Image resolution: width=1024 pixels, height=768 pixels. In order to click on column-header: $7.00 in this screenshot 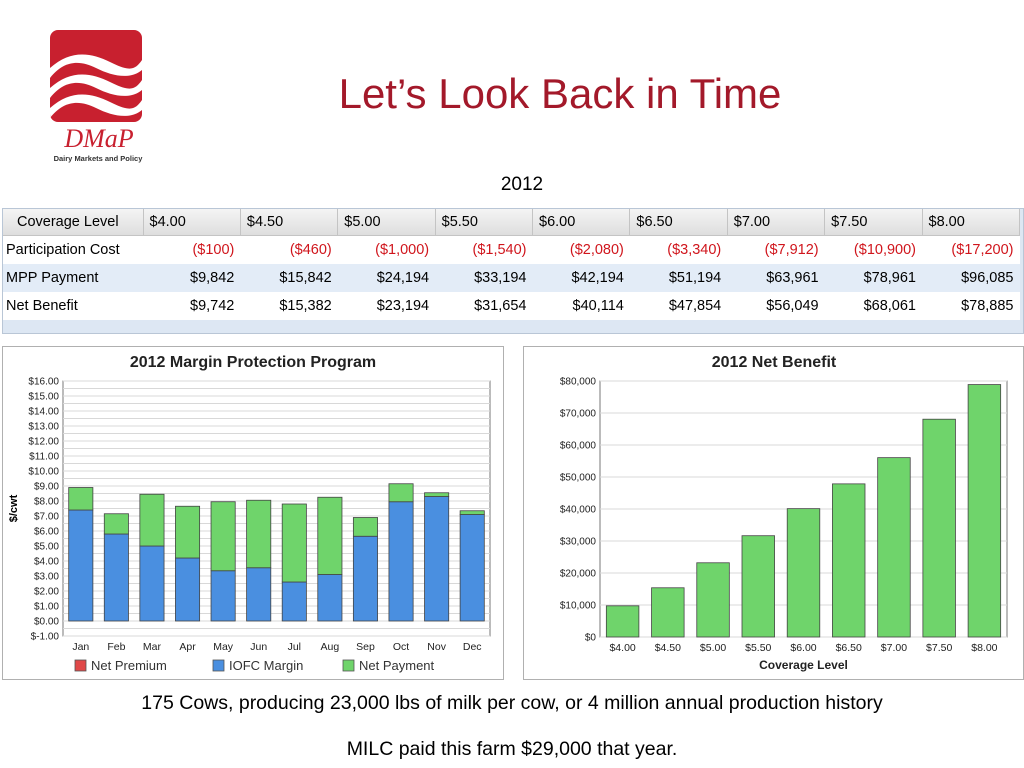, I will do `click(776, 222)`.